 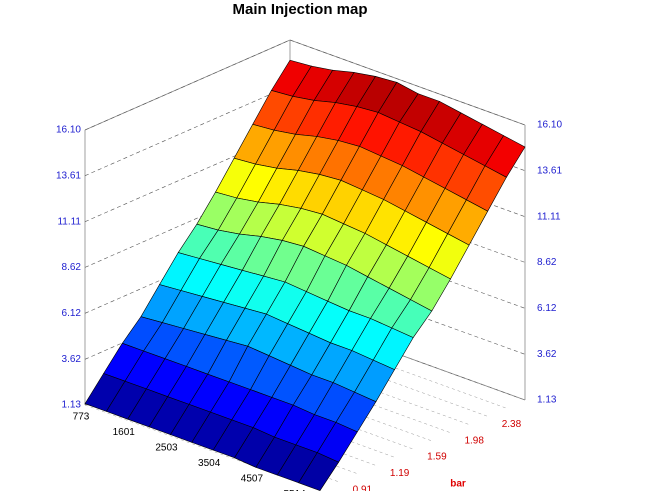 I want to click on frame-line, so click(x=407, y=82).